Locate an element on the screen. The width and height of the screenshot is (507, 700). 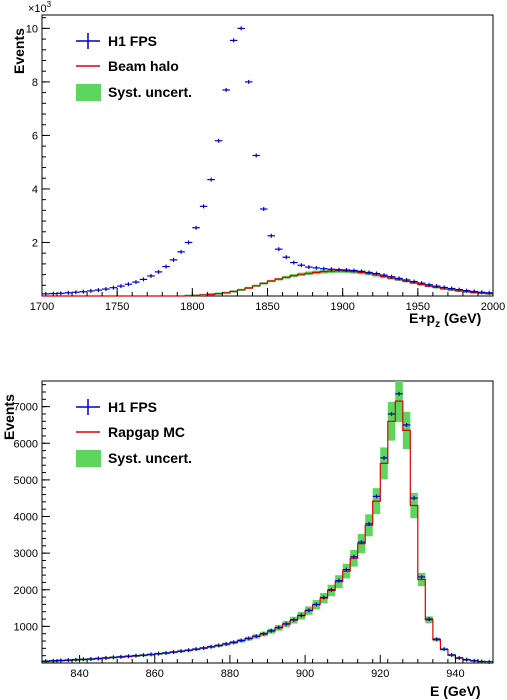
top-legend-item-model: Beam halo is located at coordinates (127, 66).